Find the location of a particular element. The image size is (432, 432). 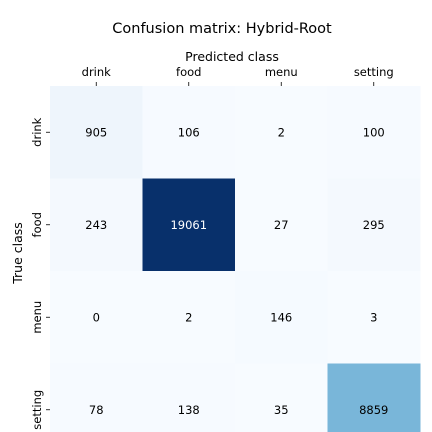

cell-value-label: 295 is located at coordinates (374, 225).